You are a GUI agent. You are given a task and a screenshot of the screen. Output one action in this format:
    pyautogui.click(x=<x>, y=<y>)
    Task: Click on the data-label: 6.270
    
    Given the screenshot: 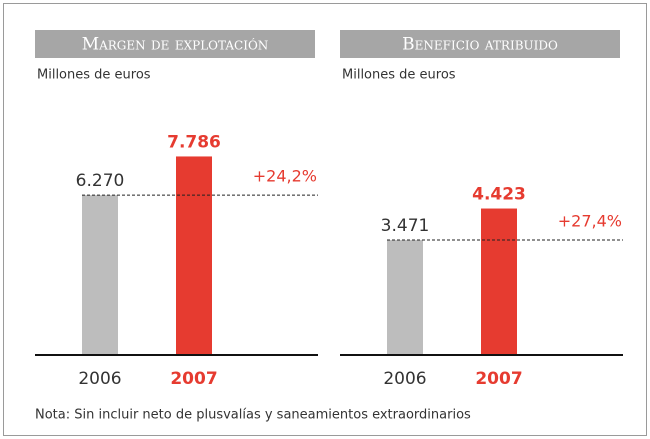 What is the action you would take?
    pyautogui.click(x=100, y=181)
    